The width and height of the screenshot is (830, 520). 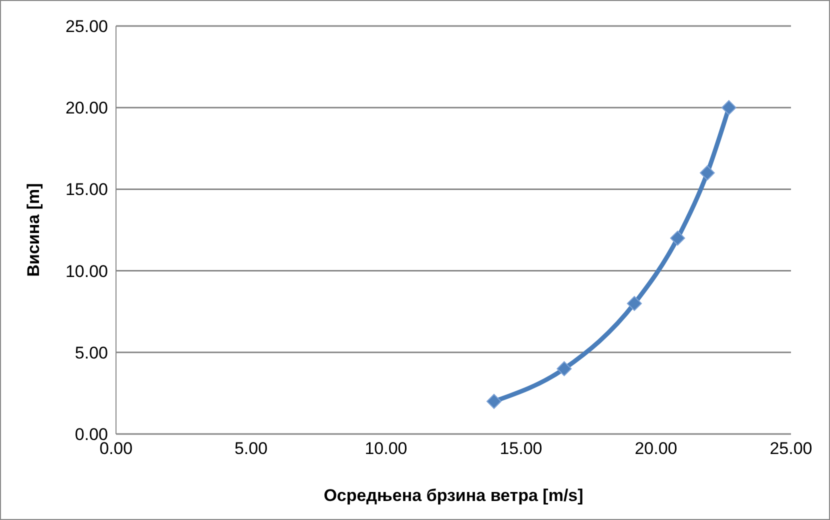 What do you see at coordinates (86, 190) in the screenshot?
I see `y-tick-label: 15.00` at bounding box center [86, 190].